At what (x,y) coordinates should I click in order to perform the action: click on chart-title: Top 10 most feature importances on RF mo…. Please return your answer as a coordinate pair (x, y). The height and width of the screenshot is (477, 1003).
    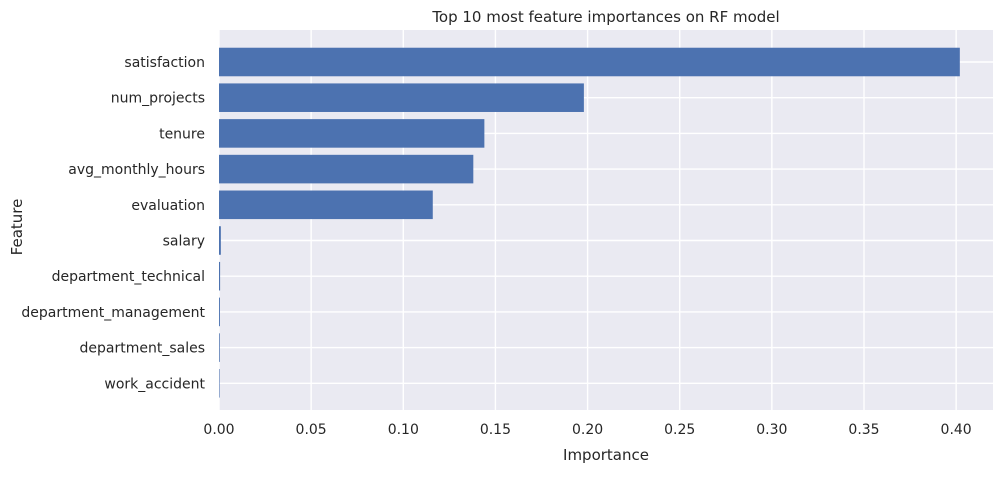
    Looking at the image, I should click on (605, 17).